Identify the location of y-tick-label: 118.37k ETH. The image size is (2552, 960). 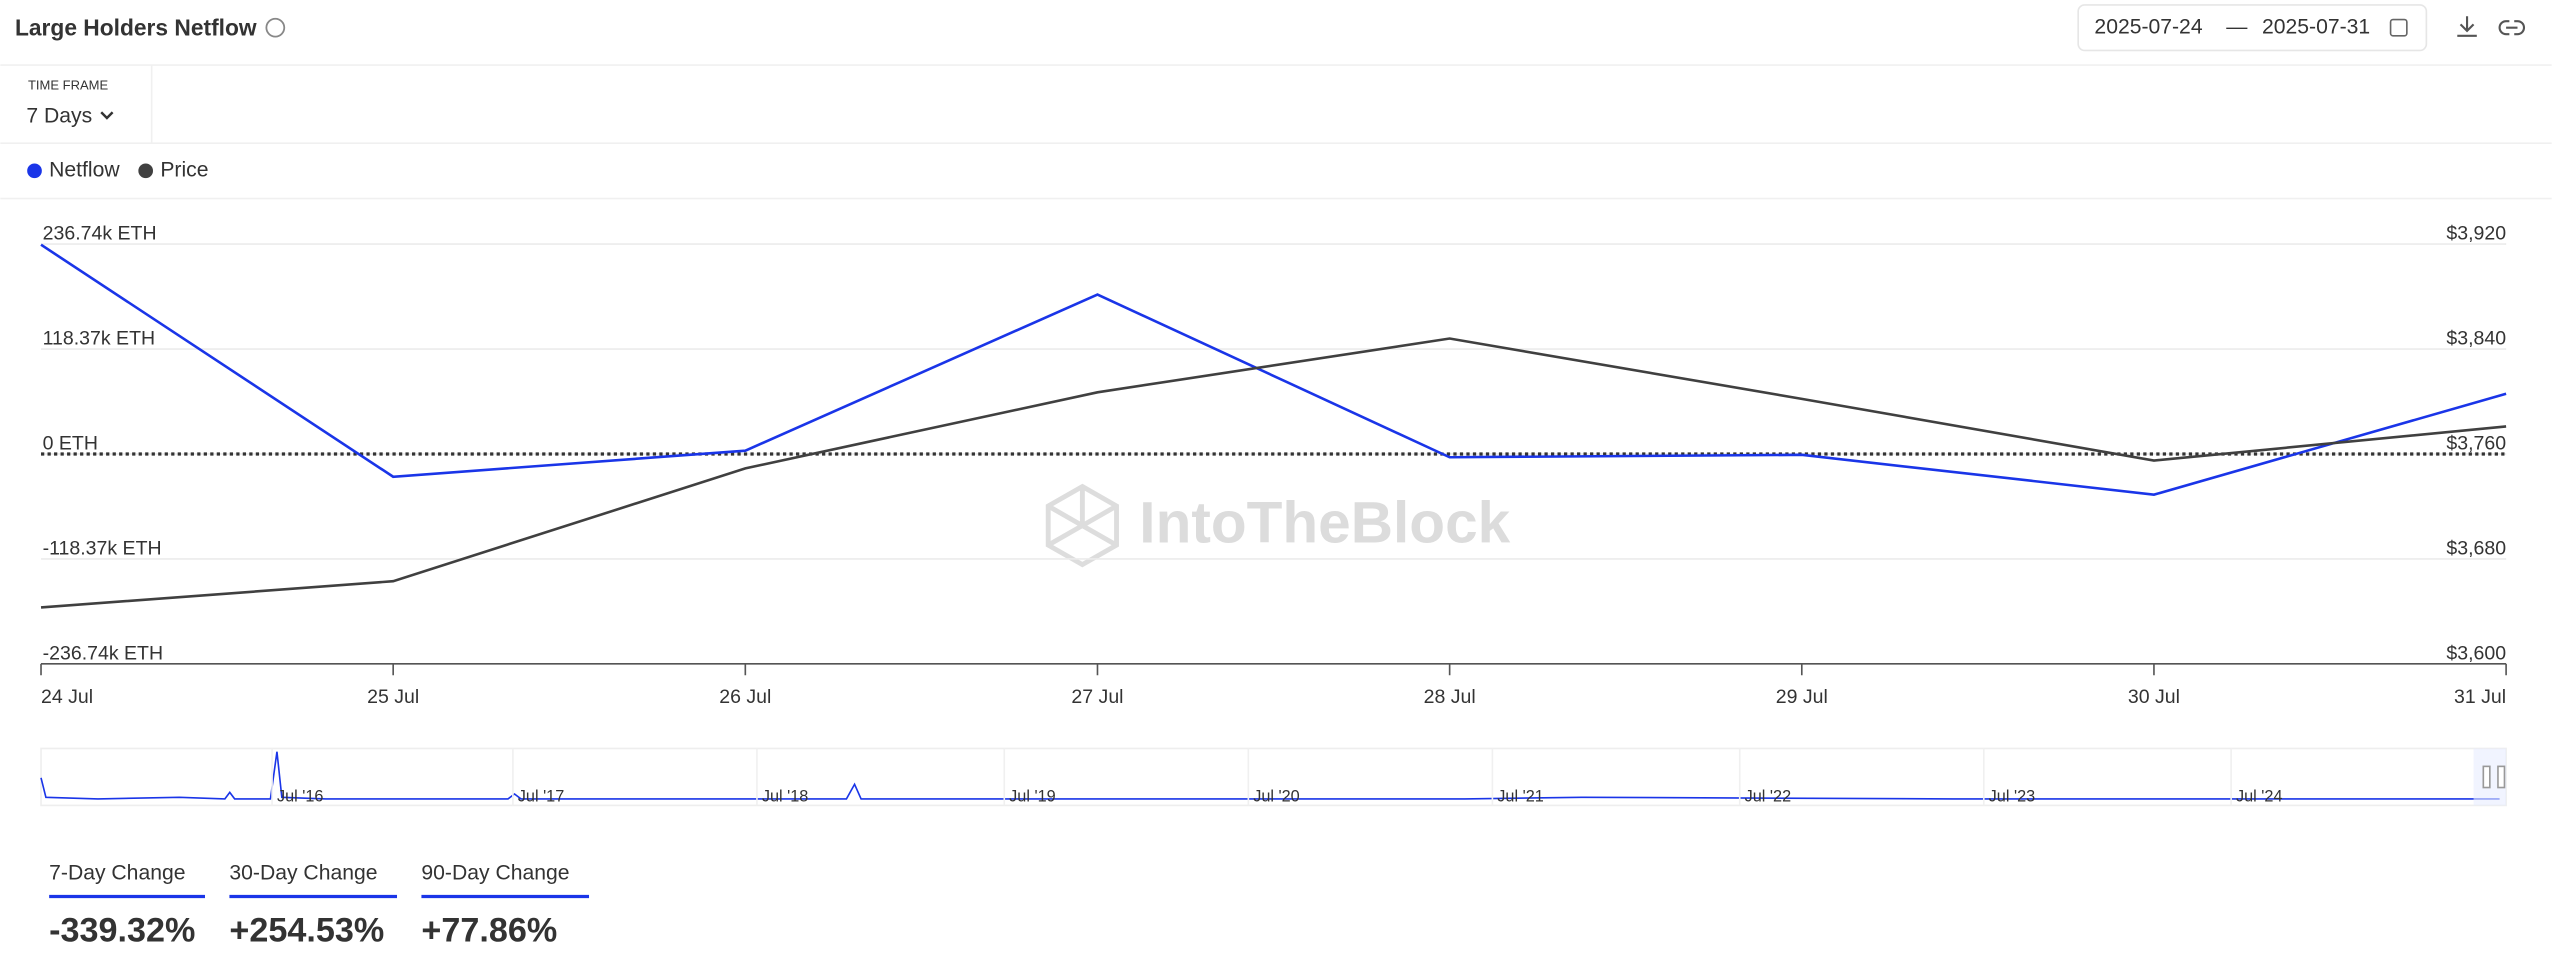
(99, 338).